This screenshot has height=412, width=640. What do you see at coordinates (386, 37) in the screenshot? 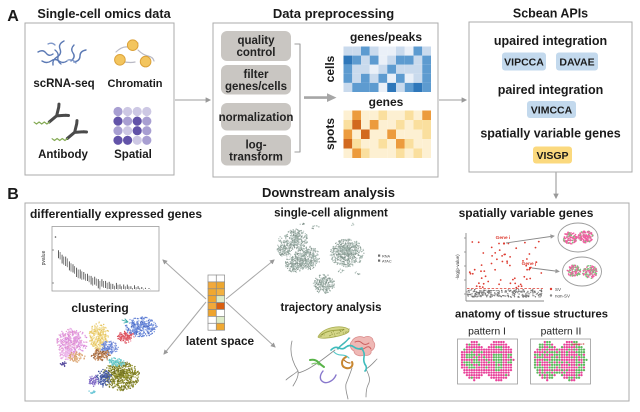
I see `svg-text: genes/peaks` at bounding box center [386, 37].